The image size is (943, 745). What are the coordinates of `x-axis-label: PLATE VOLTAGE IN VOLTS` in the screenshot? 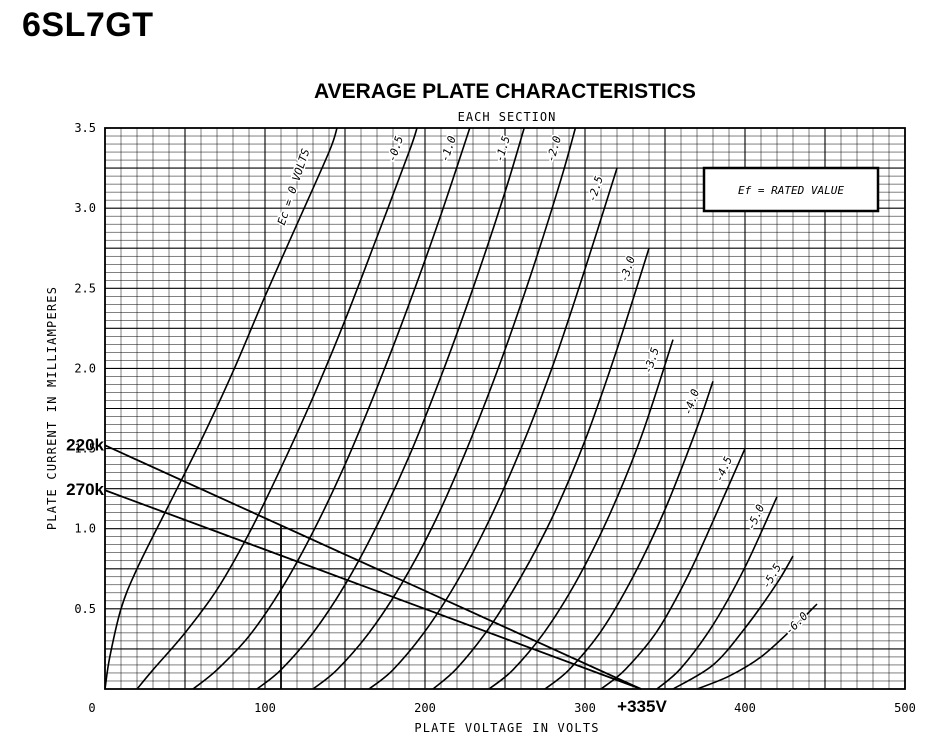 It's located at (506, 728).